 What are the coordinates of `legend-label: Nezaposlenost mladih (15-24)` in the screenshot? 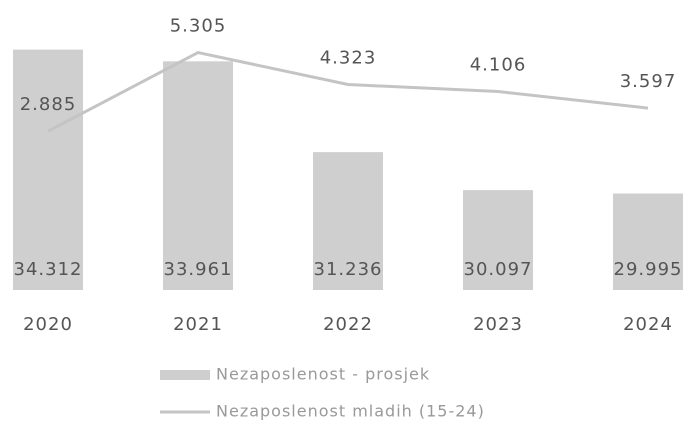 It's located at (350, 411).